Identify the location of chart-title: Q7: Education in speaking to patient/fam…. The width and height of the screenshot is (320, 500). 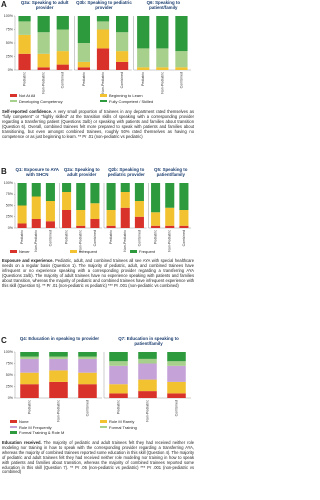
(148, 341).